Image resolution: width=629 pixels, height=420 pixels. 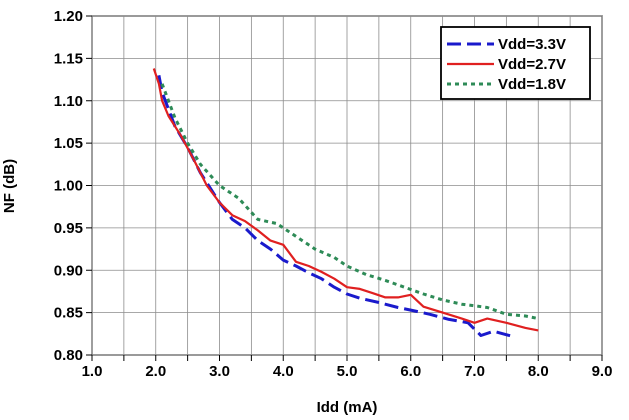 What do you see at coordinates (92, 371) in the screenshot?
I see `x-tick-label: 1.0` at bounding box center [92, 371].